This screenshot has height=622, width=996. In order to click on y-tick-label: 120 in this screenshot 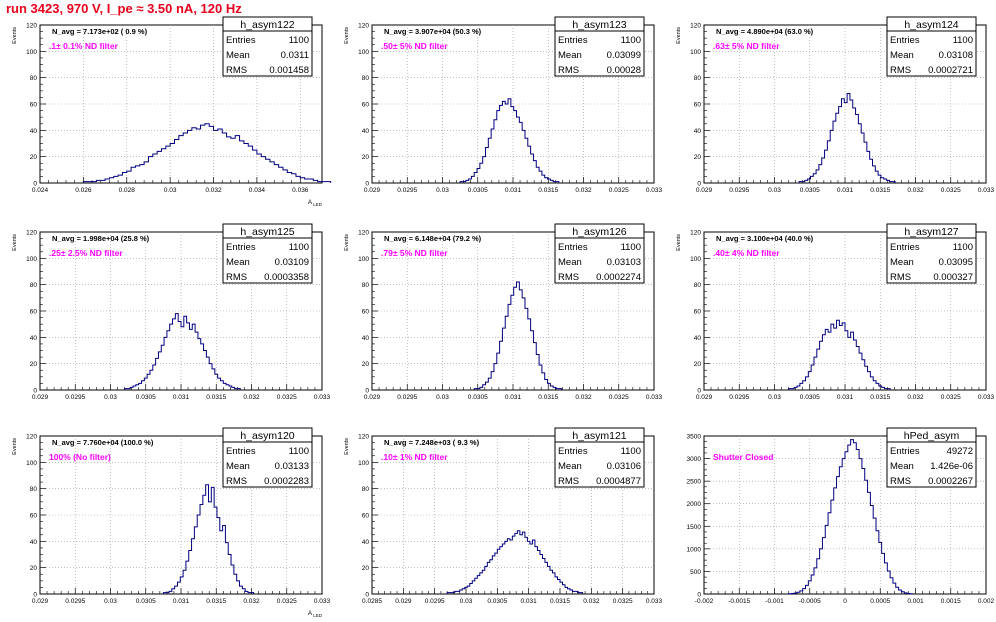, I will do `click(363, 233)`.